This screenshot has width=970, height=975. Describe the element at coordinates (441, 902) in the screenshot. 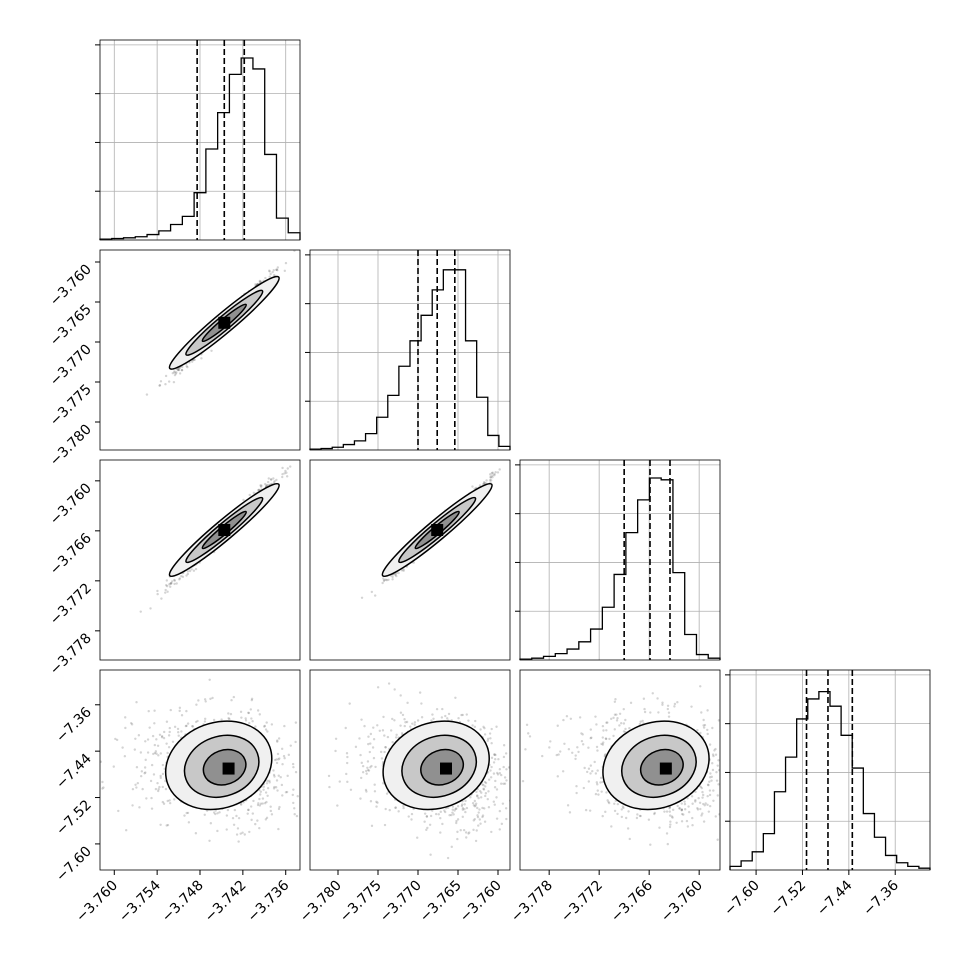

I see `x-tick-label-2-4: −3.765` at that location.